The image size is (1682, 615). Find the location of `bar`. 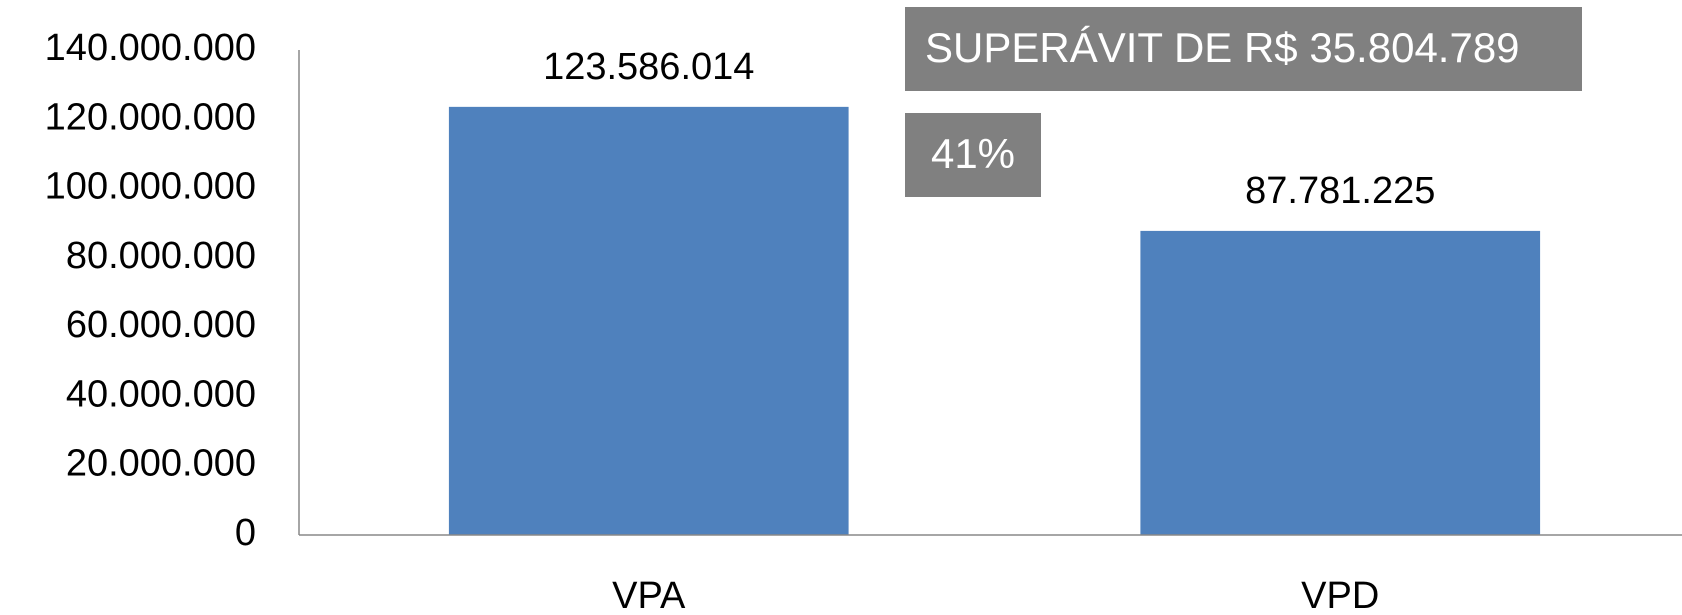

bar is located at coordinates (1340, 382).